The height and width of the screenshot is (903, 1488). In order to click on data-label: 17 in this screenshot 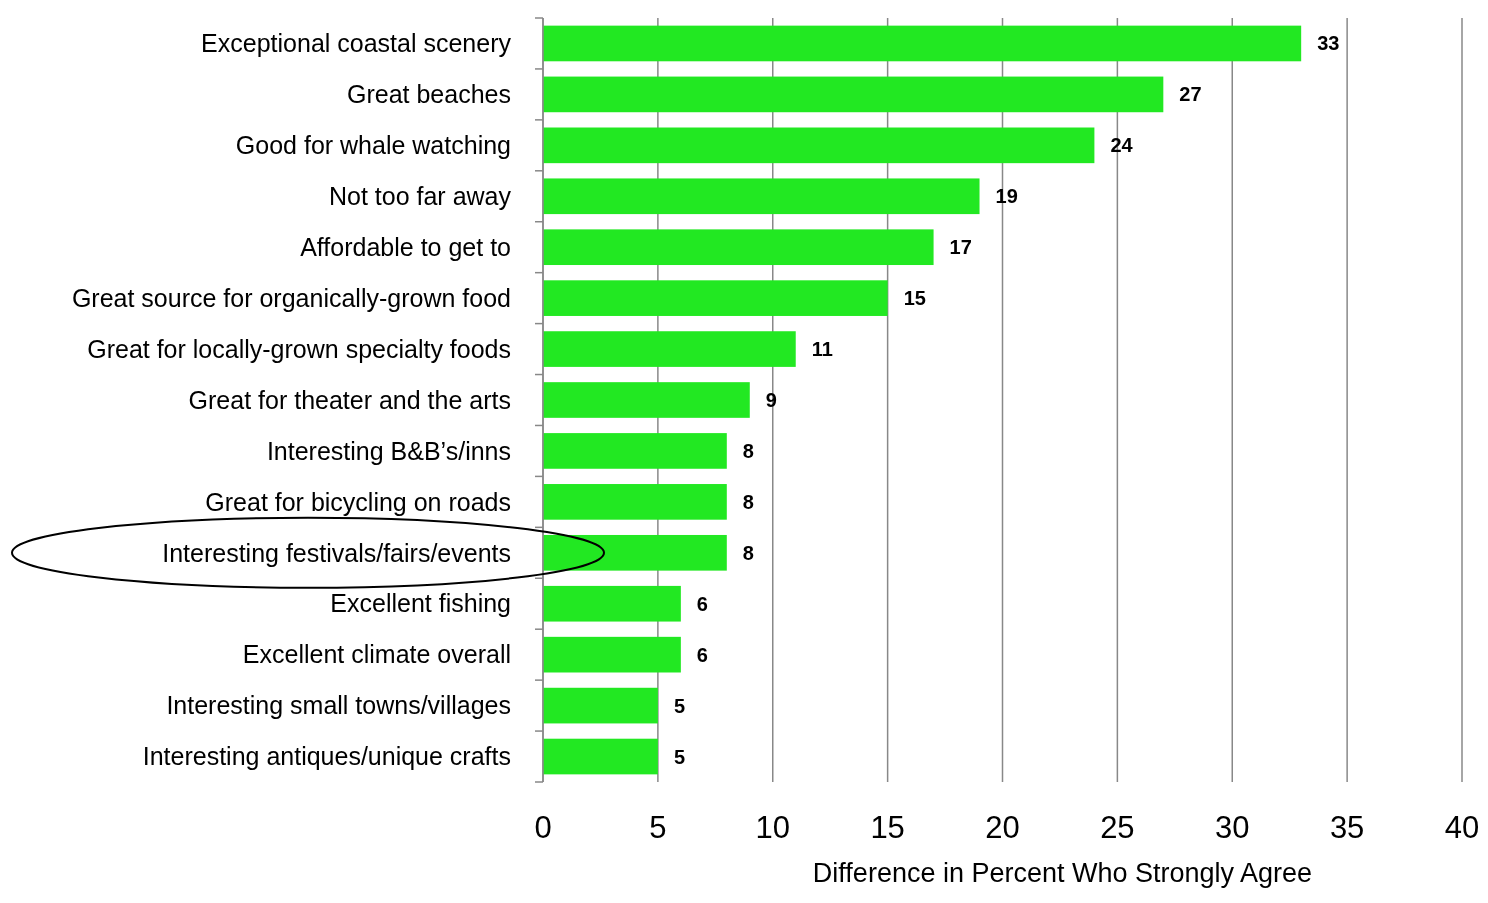, I will do `click(960, 247)`.